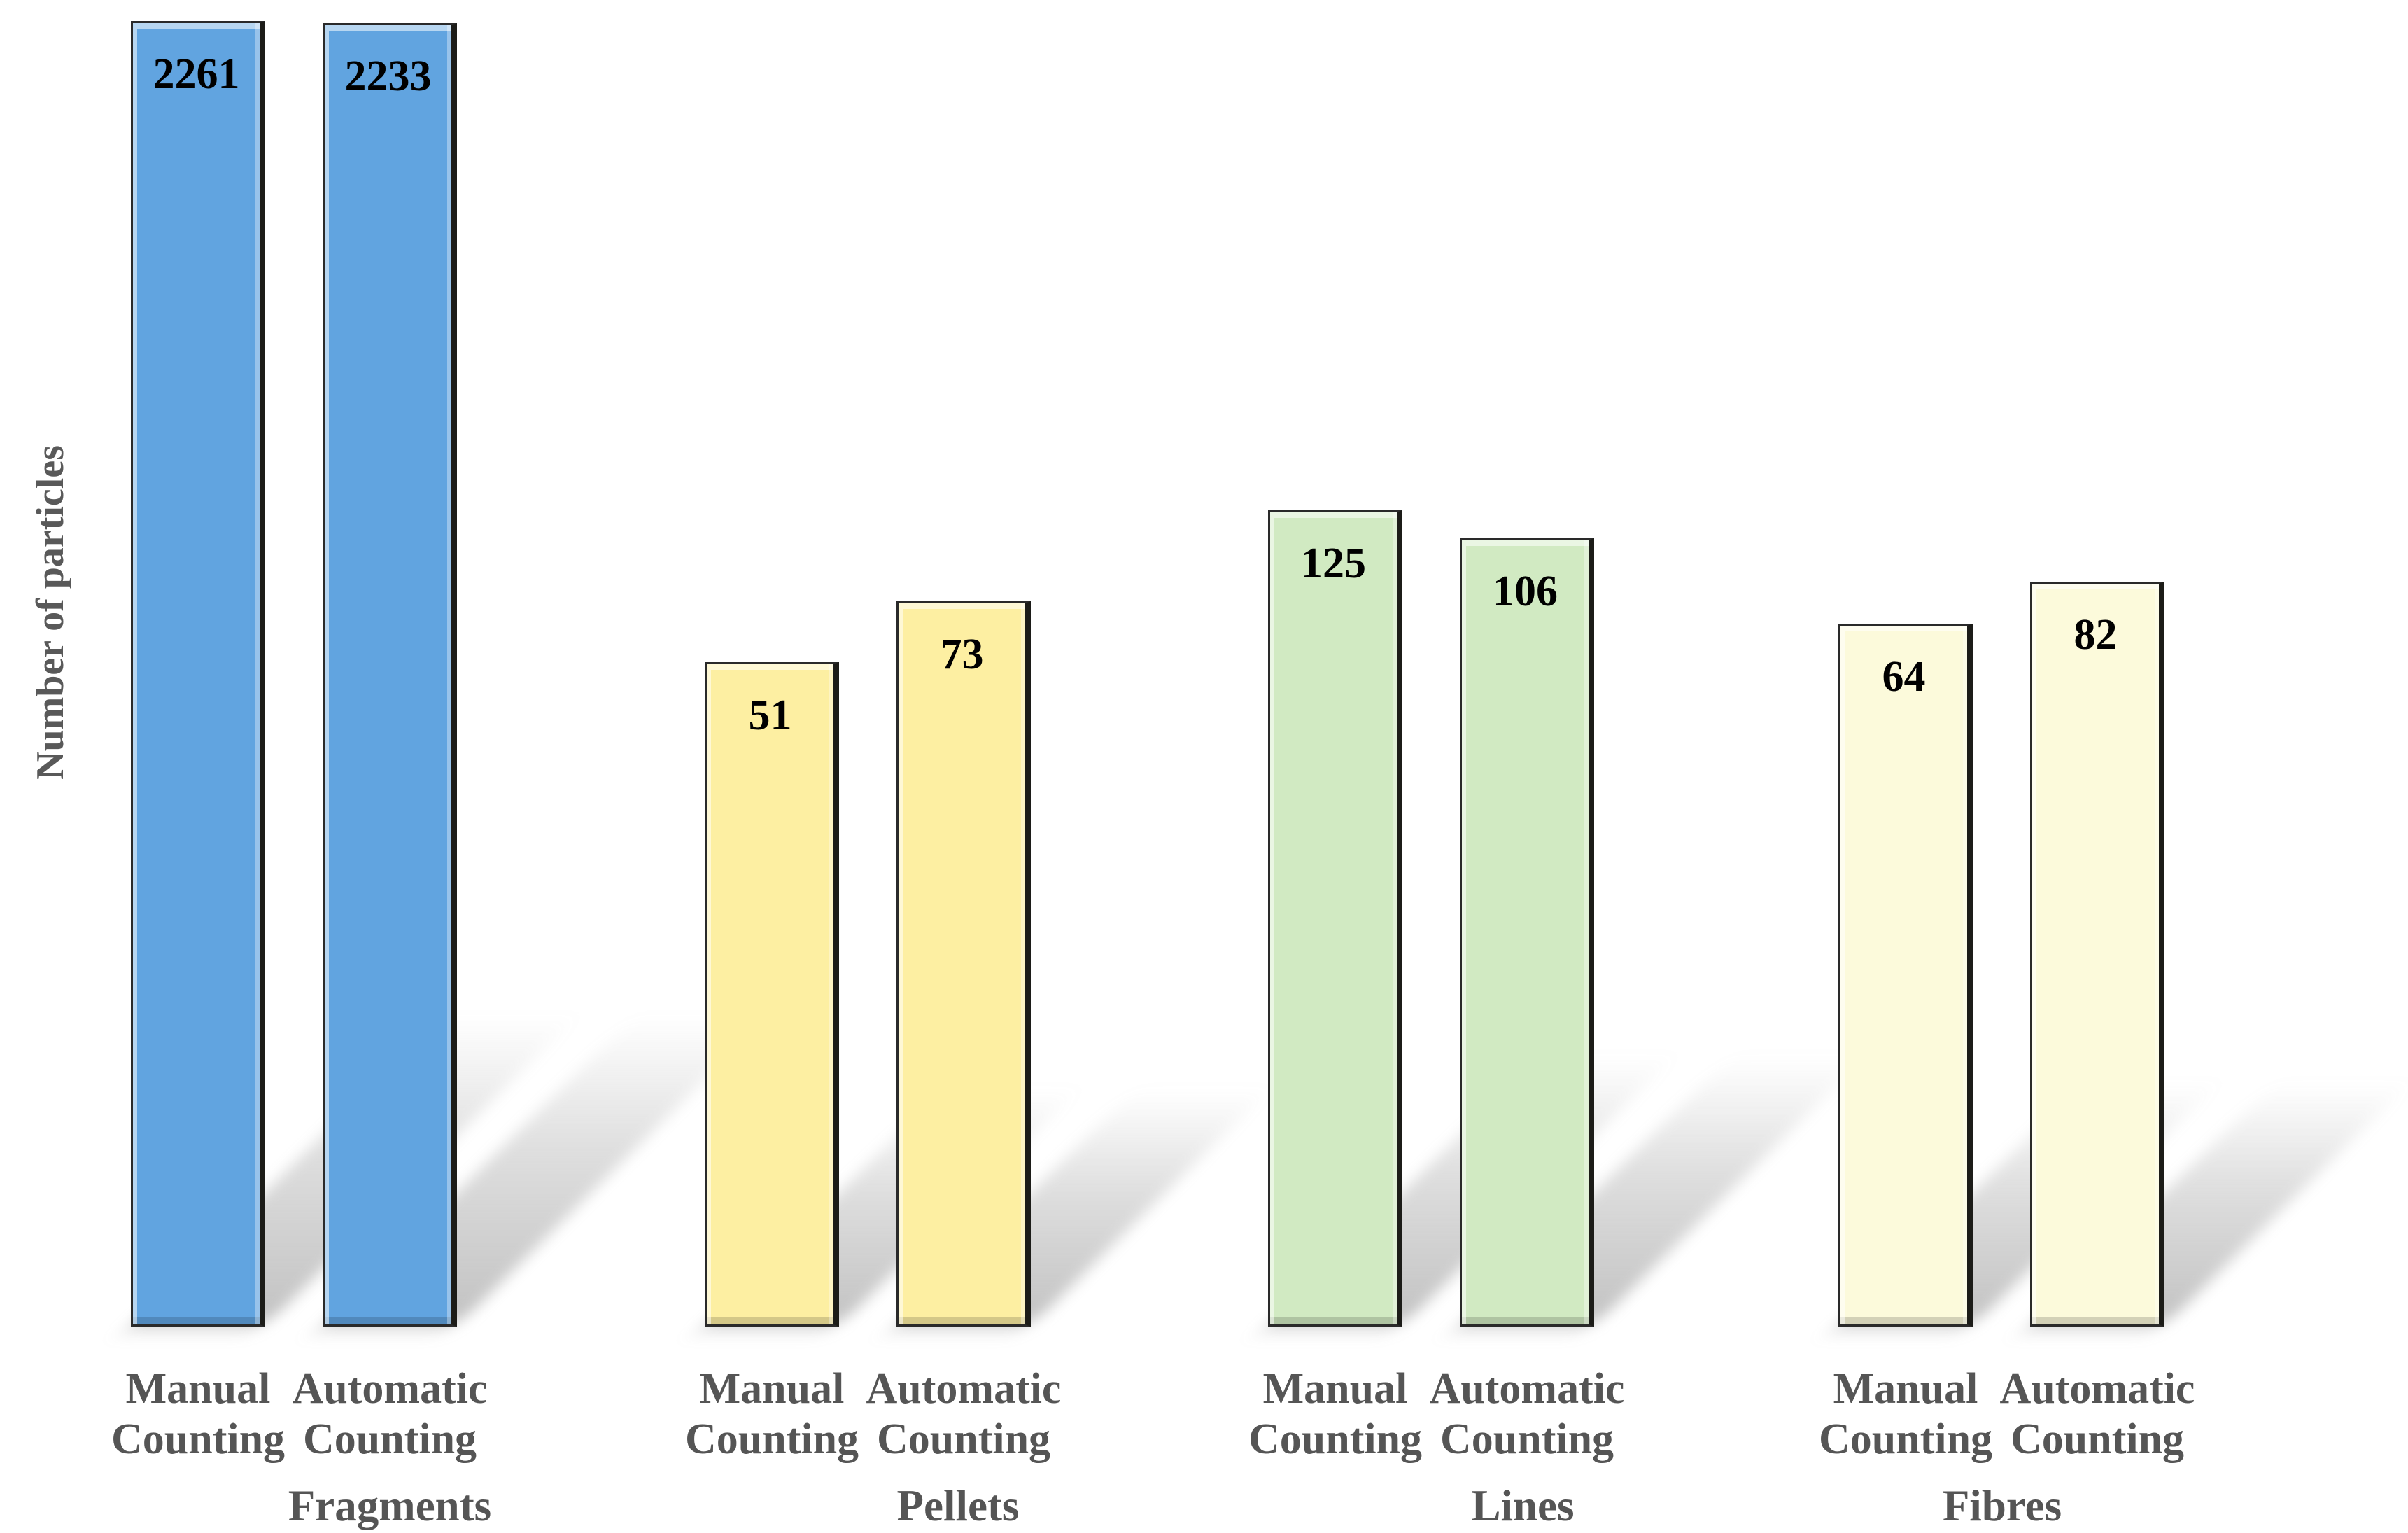 This screenshot has height=1533, width=2408. I want to click on bar-value-label: 73, so click(962, 654).